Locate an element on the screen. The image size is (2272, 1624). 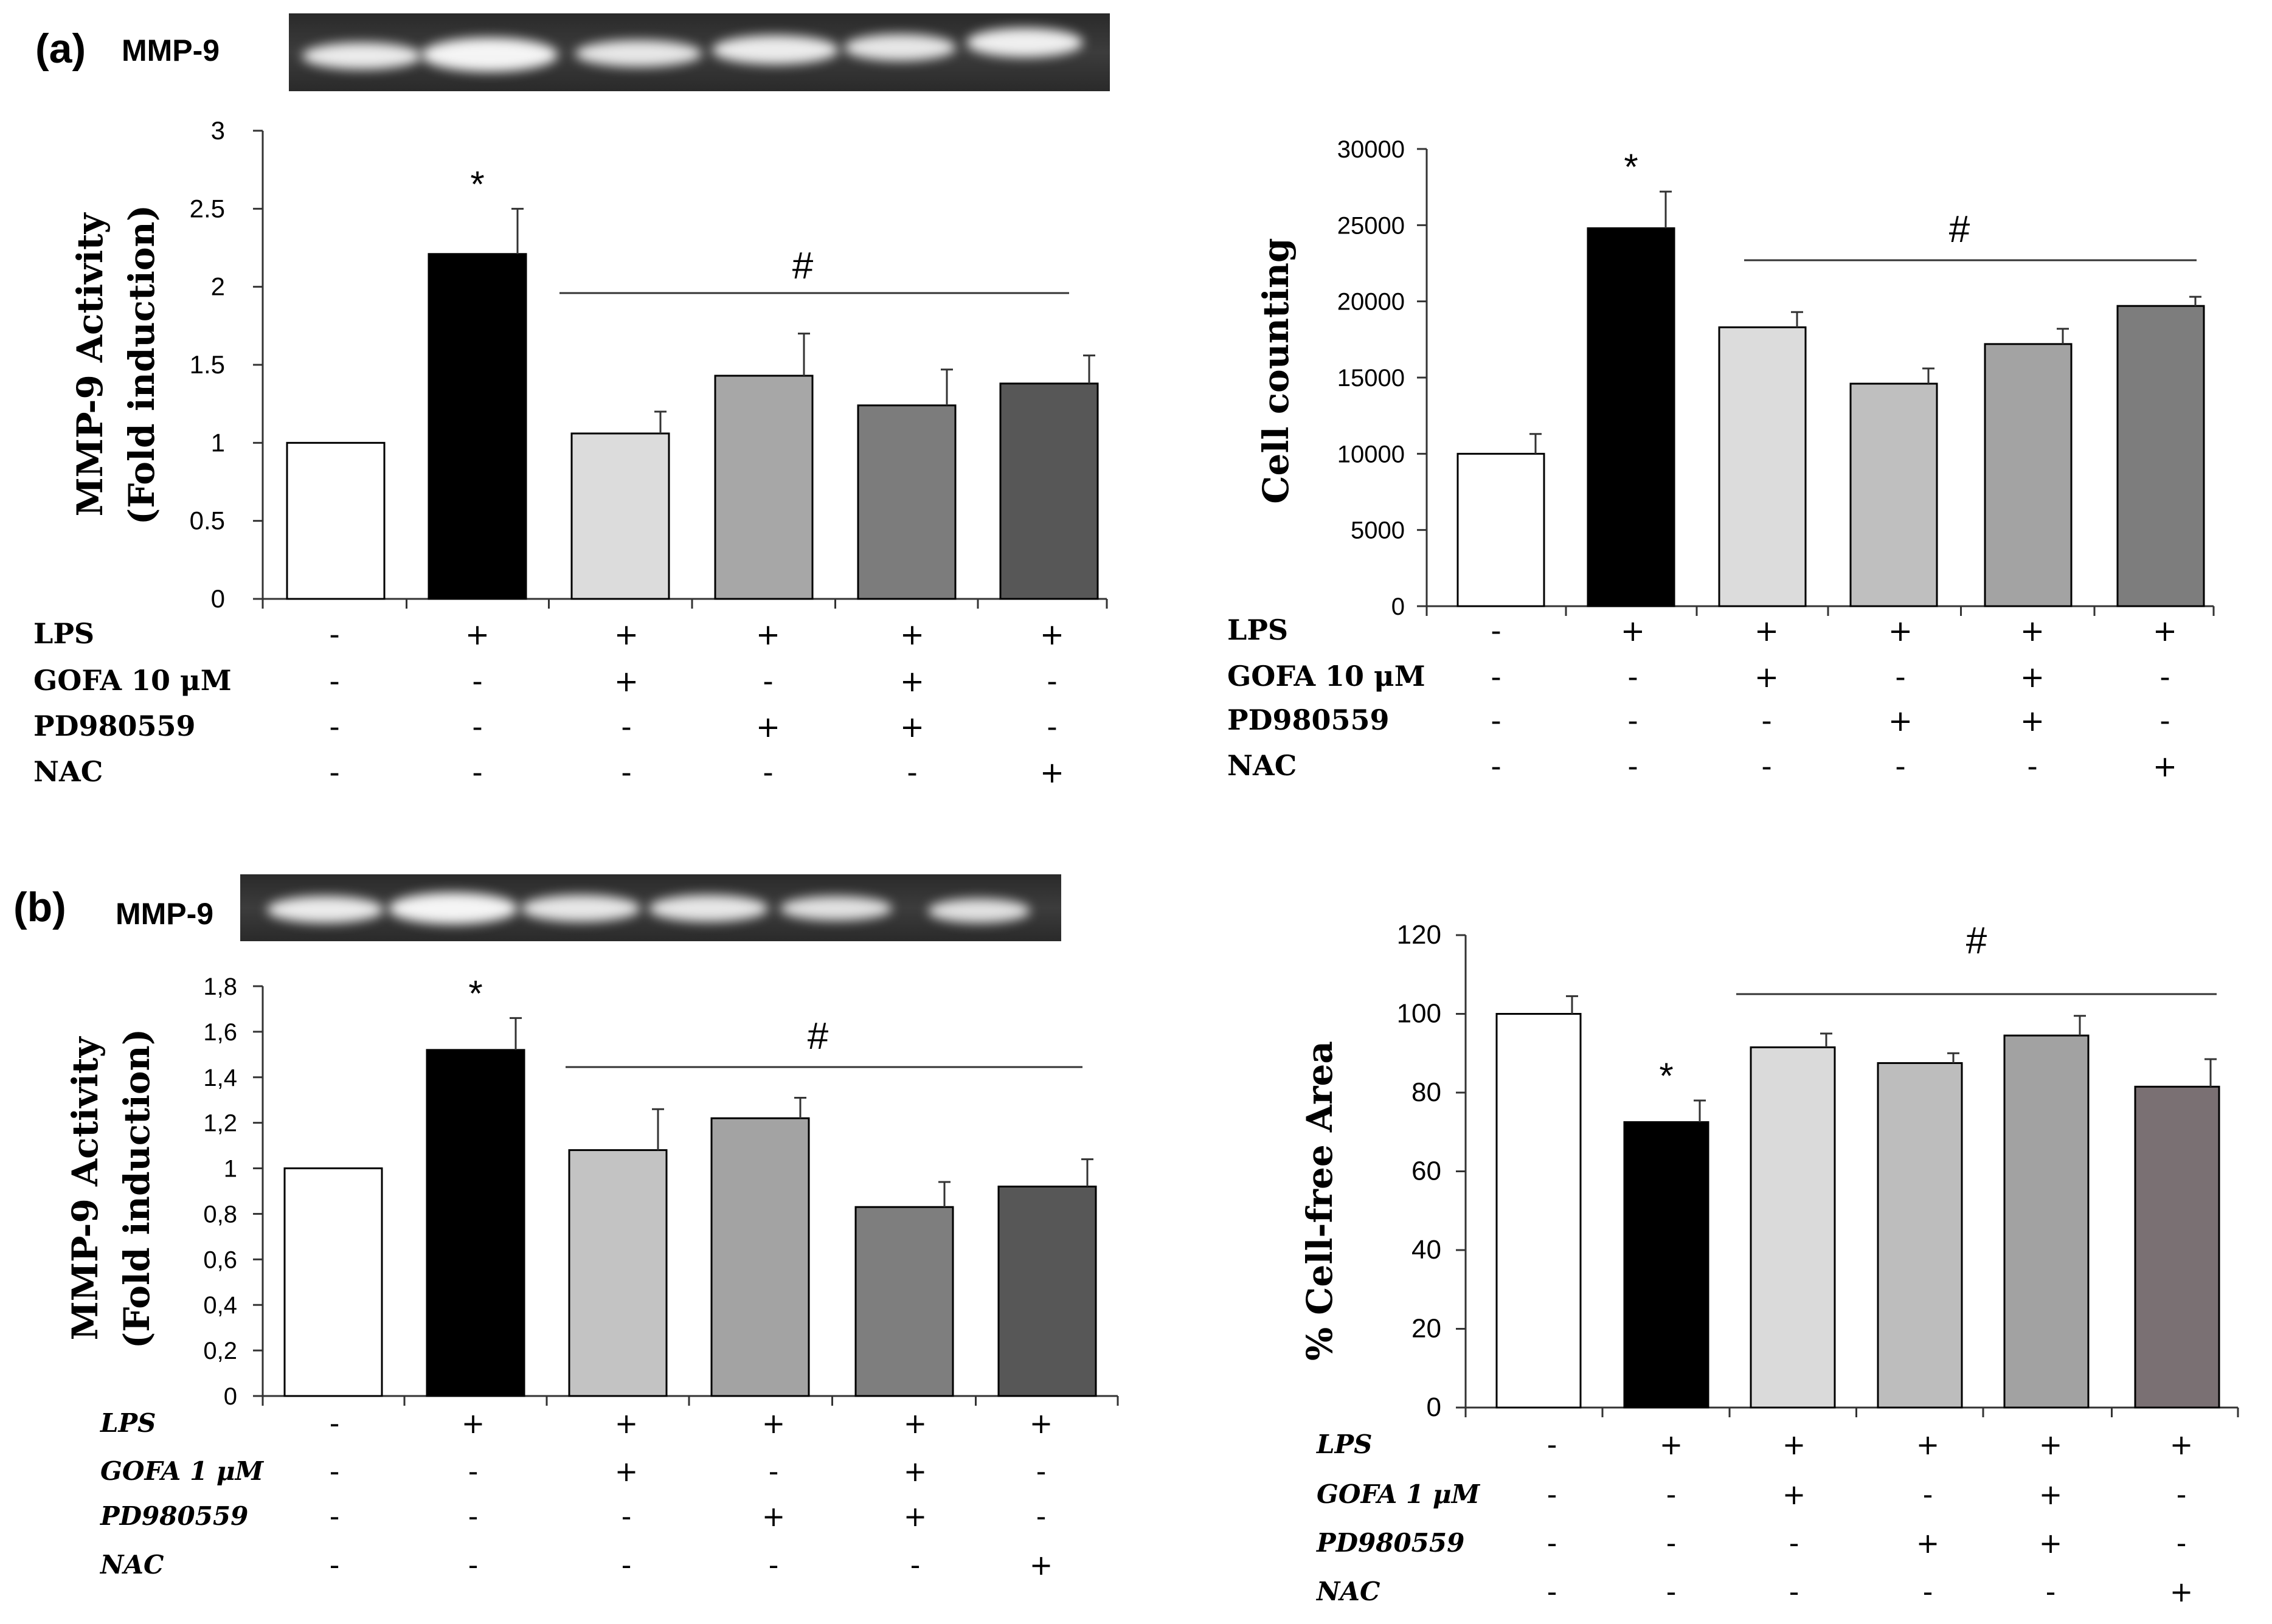
panel-a-letter: (a) is located at coordinates (60, 49).